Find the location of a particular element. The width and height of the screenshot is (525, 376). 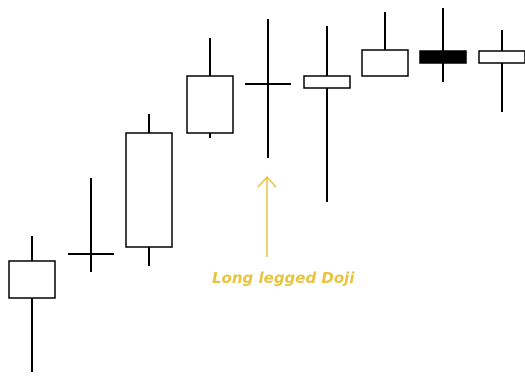

long-legged-doji-label: Long legged Doji is located at coordinates (283, 278).